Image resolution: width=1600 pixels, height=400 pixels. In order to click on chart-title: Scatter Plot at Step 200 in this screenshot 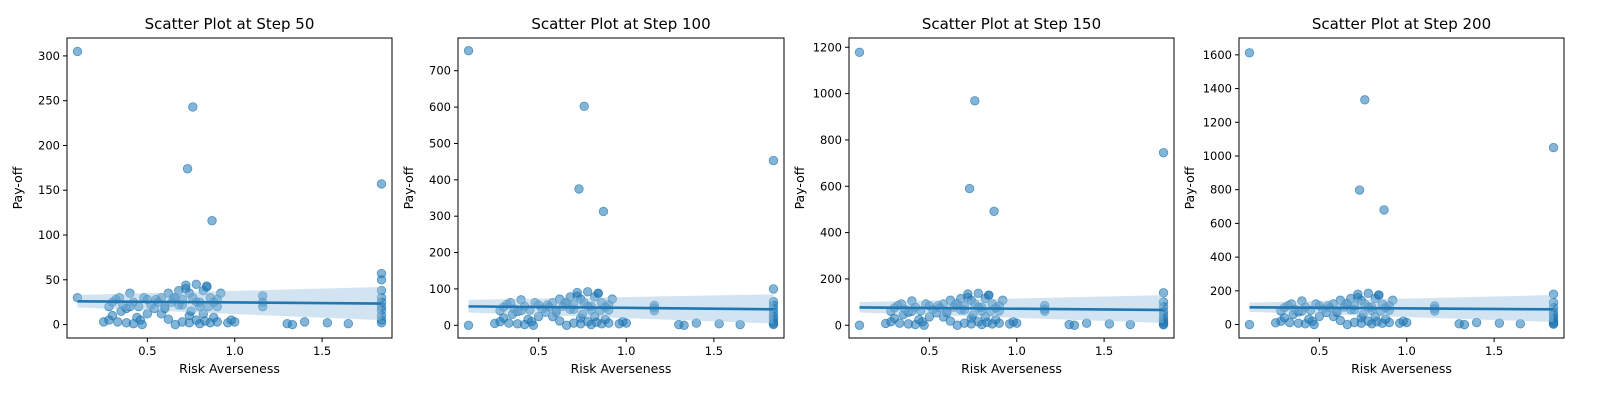, I will do `click(1401, 24)`.